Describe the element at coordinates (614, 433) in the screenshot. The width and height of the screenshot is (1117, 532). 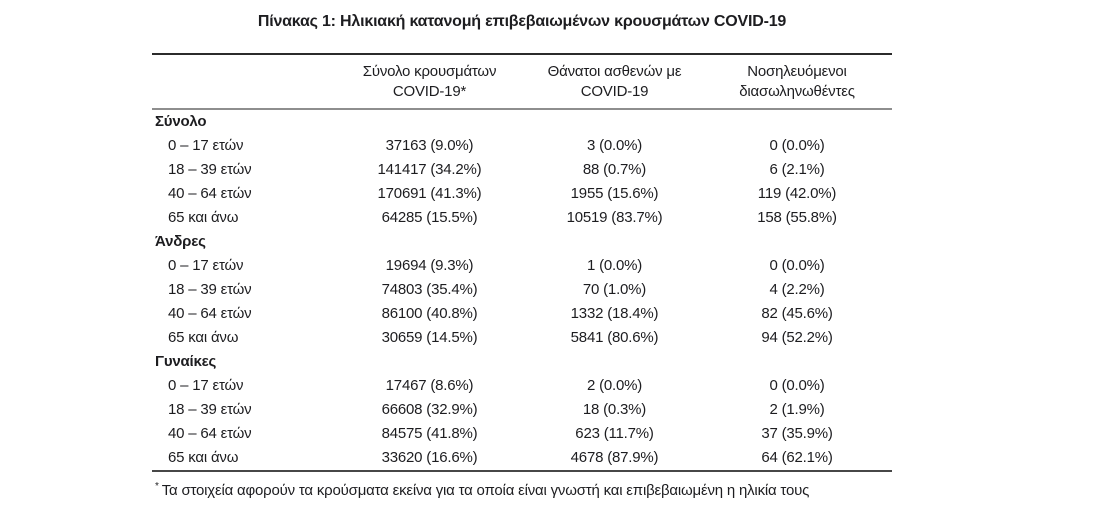
I see `deaths-value: 623 (11.7%)` at that location.